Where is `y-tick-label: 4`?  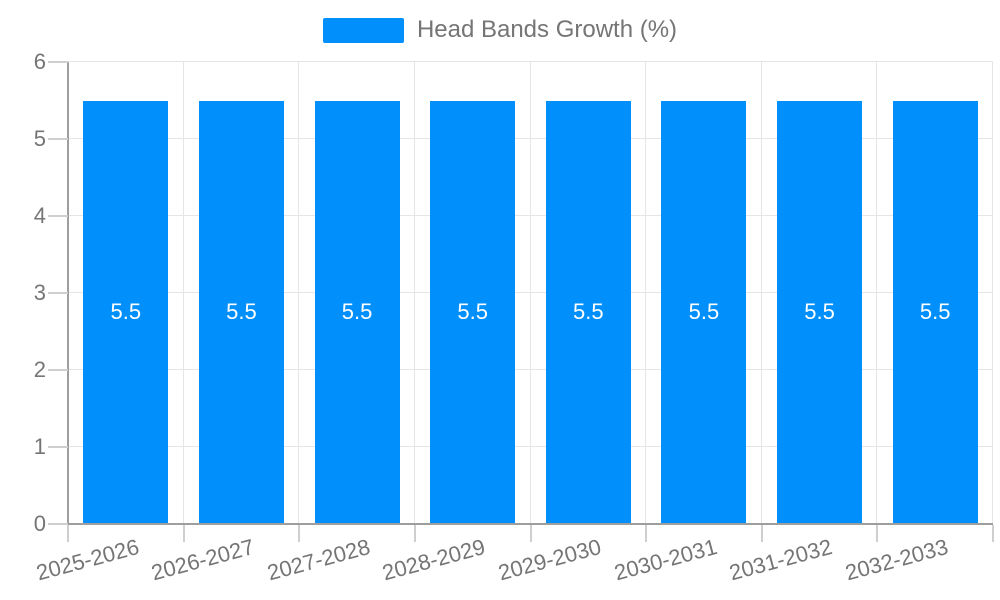 y-tick-label: 4 is located at coordinates (39, 215).